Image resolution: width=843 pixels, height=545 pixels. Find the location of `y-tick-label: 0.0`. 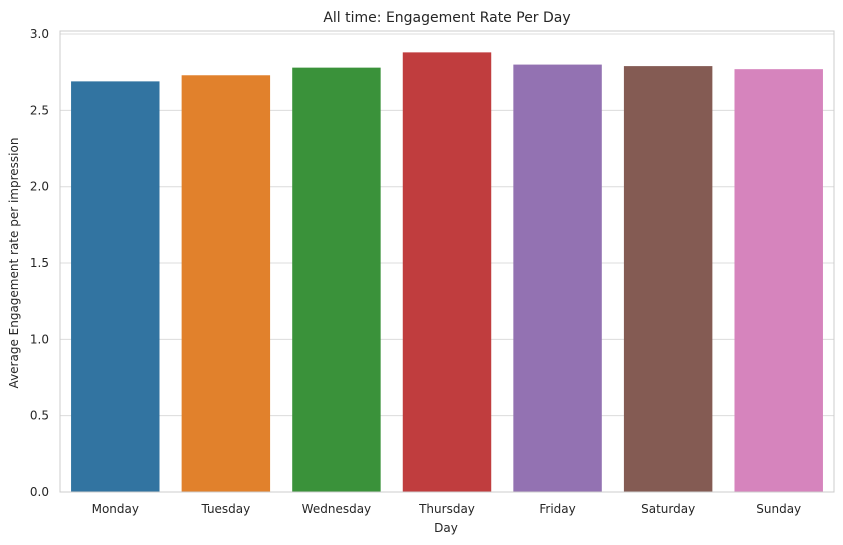

y-tick-label: 0.0 is located at coordinates (39, 492).